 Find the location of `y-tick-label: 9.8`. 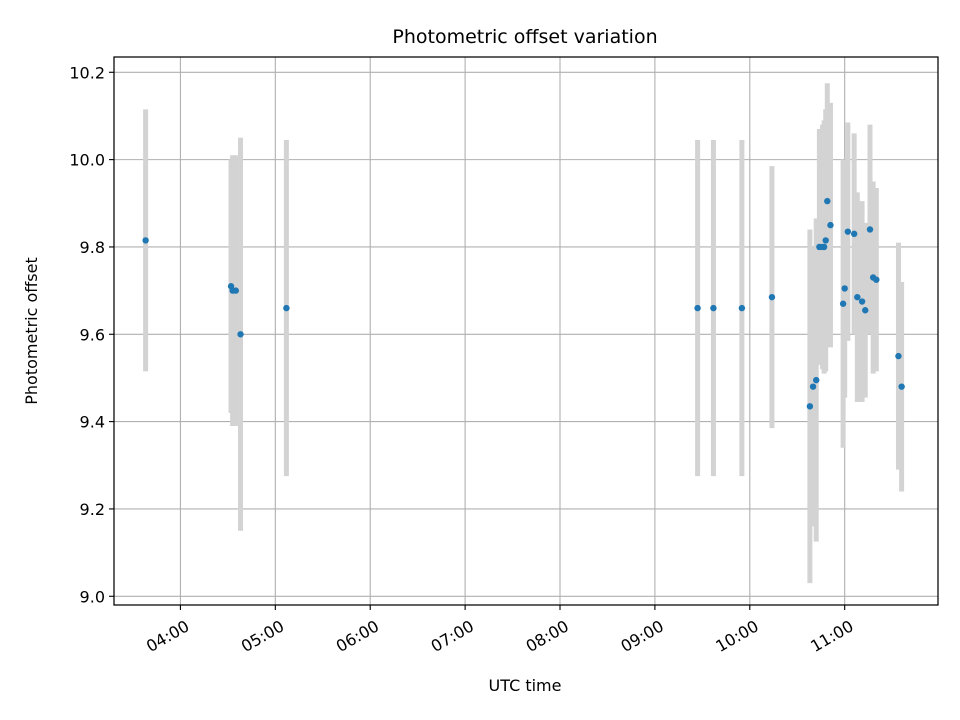

y-tick-label: 9.8 is located at coordinates (92, 247).